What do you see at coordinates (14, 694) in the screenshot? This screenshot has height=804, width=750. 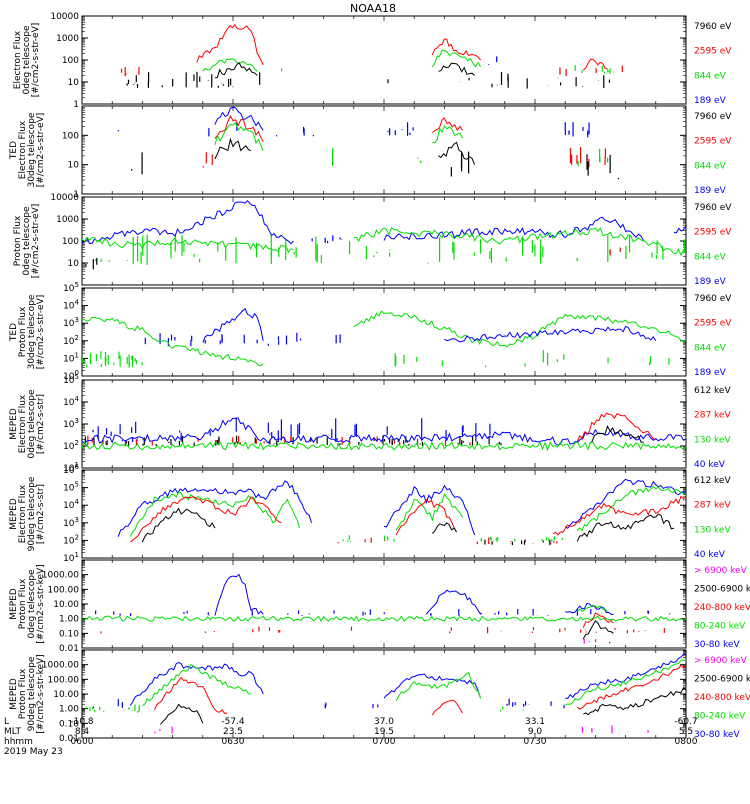 I see `y-axis-label: MEPED` at bounding box center [14, 694].